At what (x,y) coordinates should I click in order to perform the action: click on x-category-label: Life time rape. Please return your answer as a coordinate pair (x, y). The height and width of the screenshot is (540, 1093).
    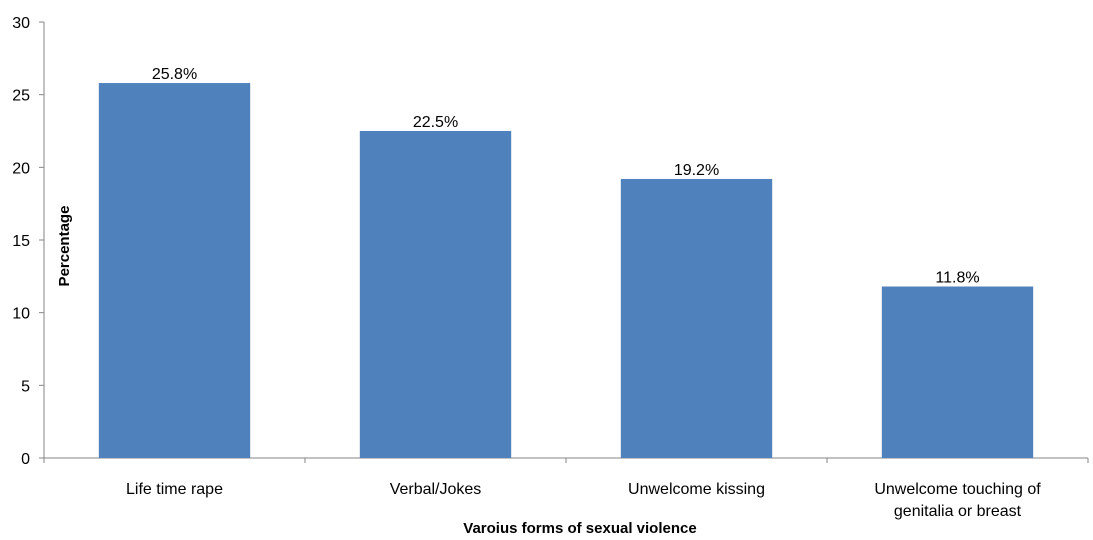
    Looking at the image, I should click on (174, 489).